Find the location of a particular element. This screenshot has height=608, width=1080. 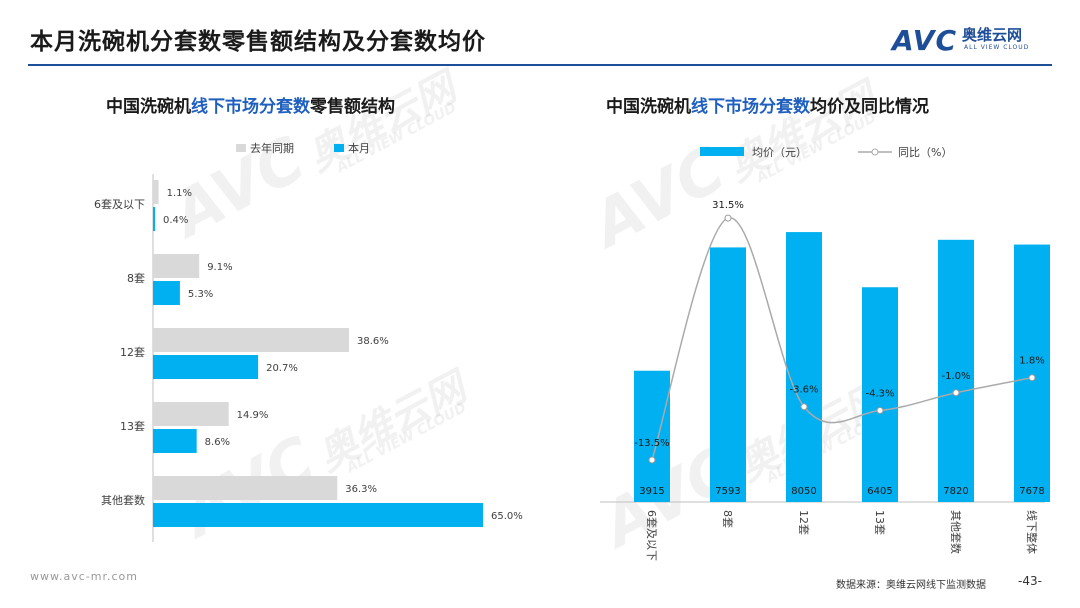

legend-label: 去年同期 is located at coordinates (272, 148).